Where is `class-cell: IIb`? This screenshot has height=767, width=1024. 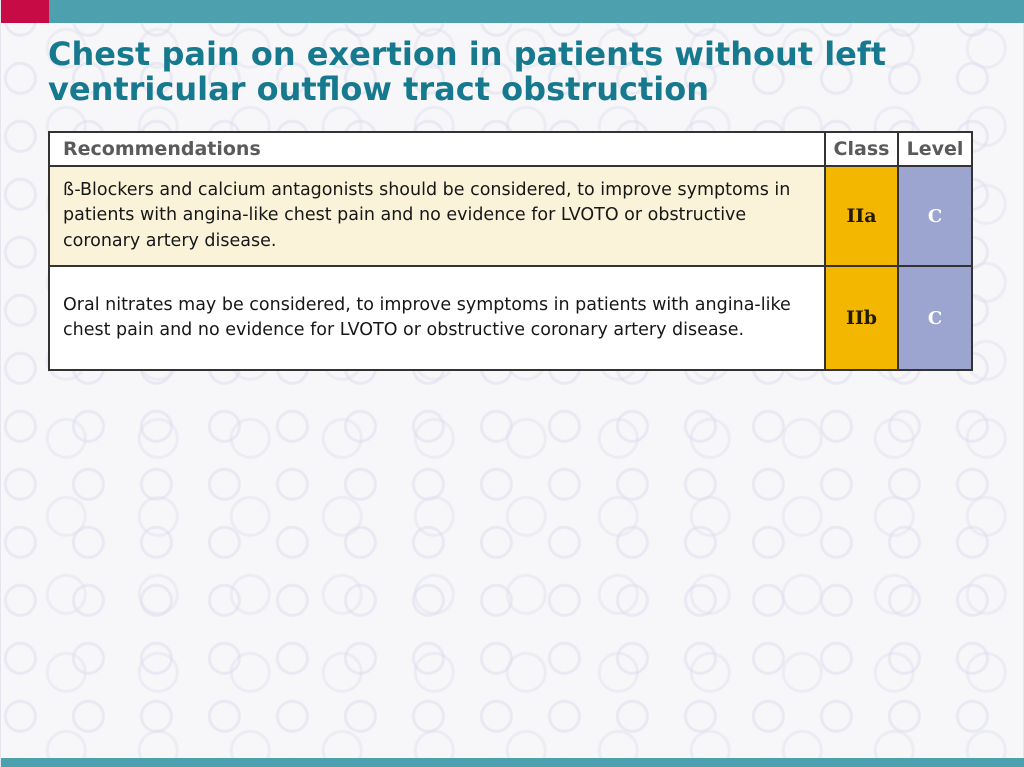
class-cell: IIb is located at coordinates (861, 318).